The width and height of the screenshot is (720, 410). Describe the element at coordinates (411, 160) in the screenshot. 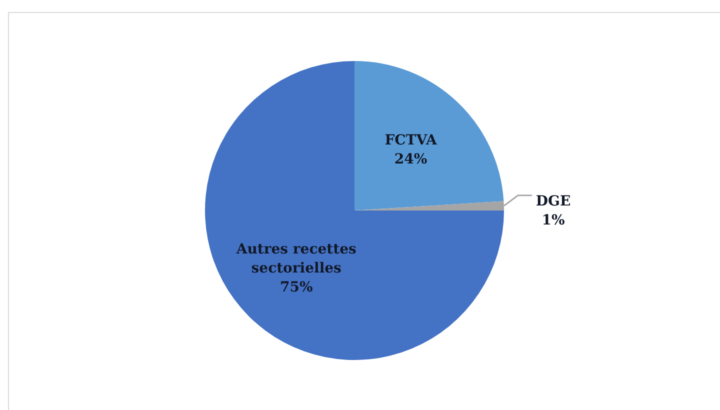

I see `data-label: 24%` at that location.